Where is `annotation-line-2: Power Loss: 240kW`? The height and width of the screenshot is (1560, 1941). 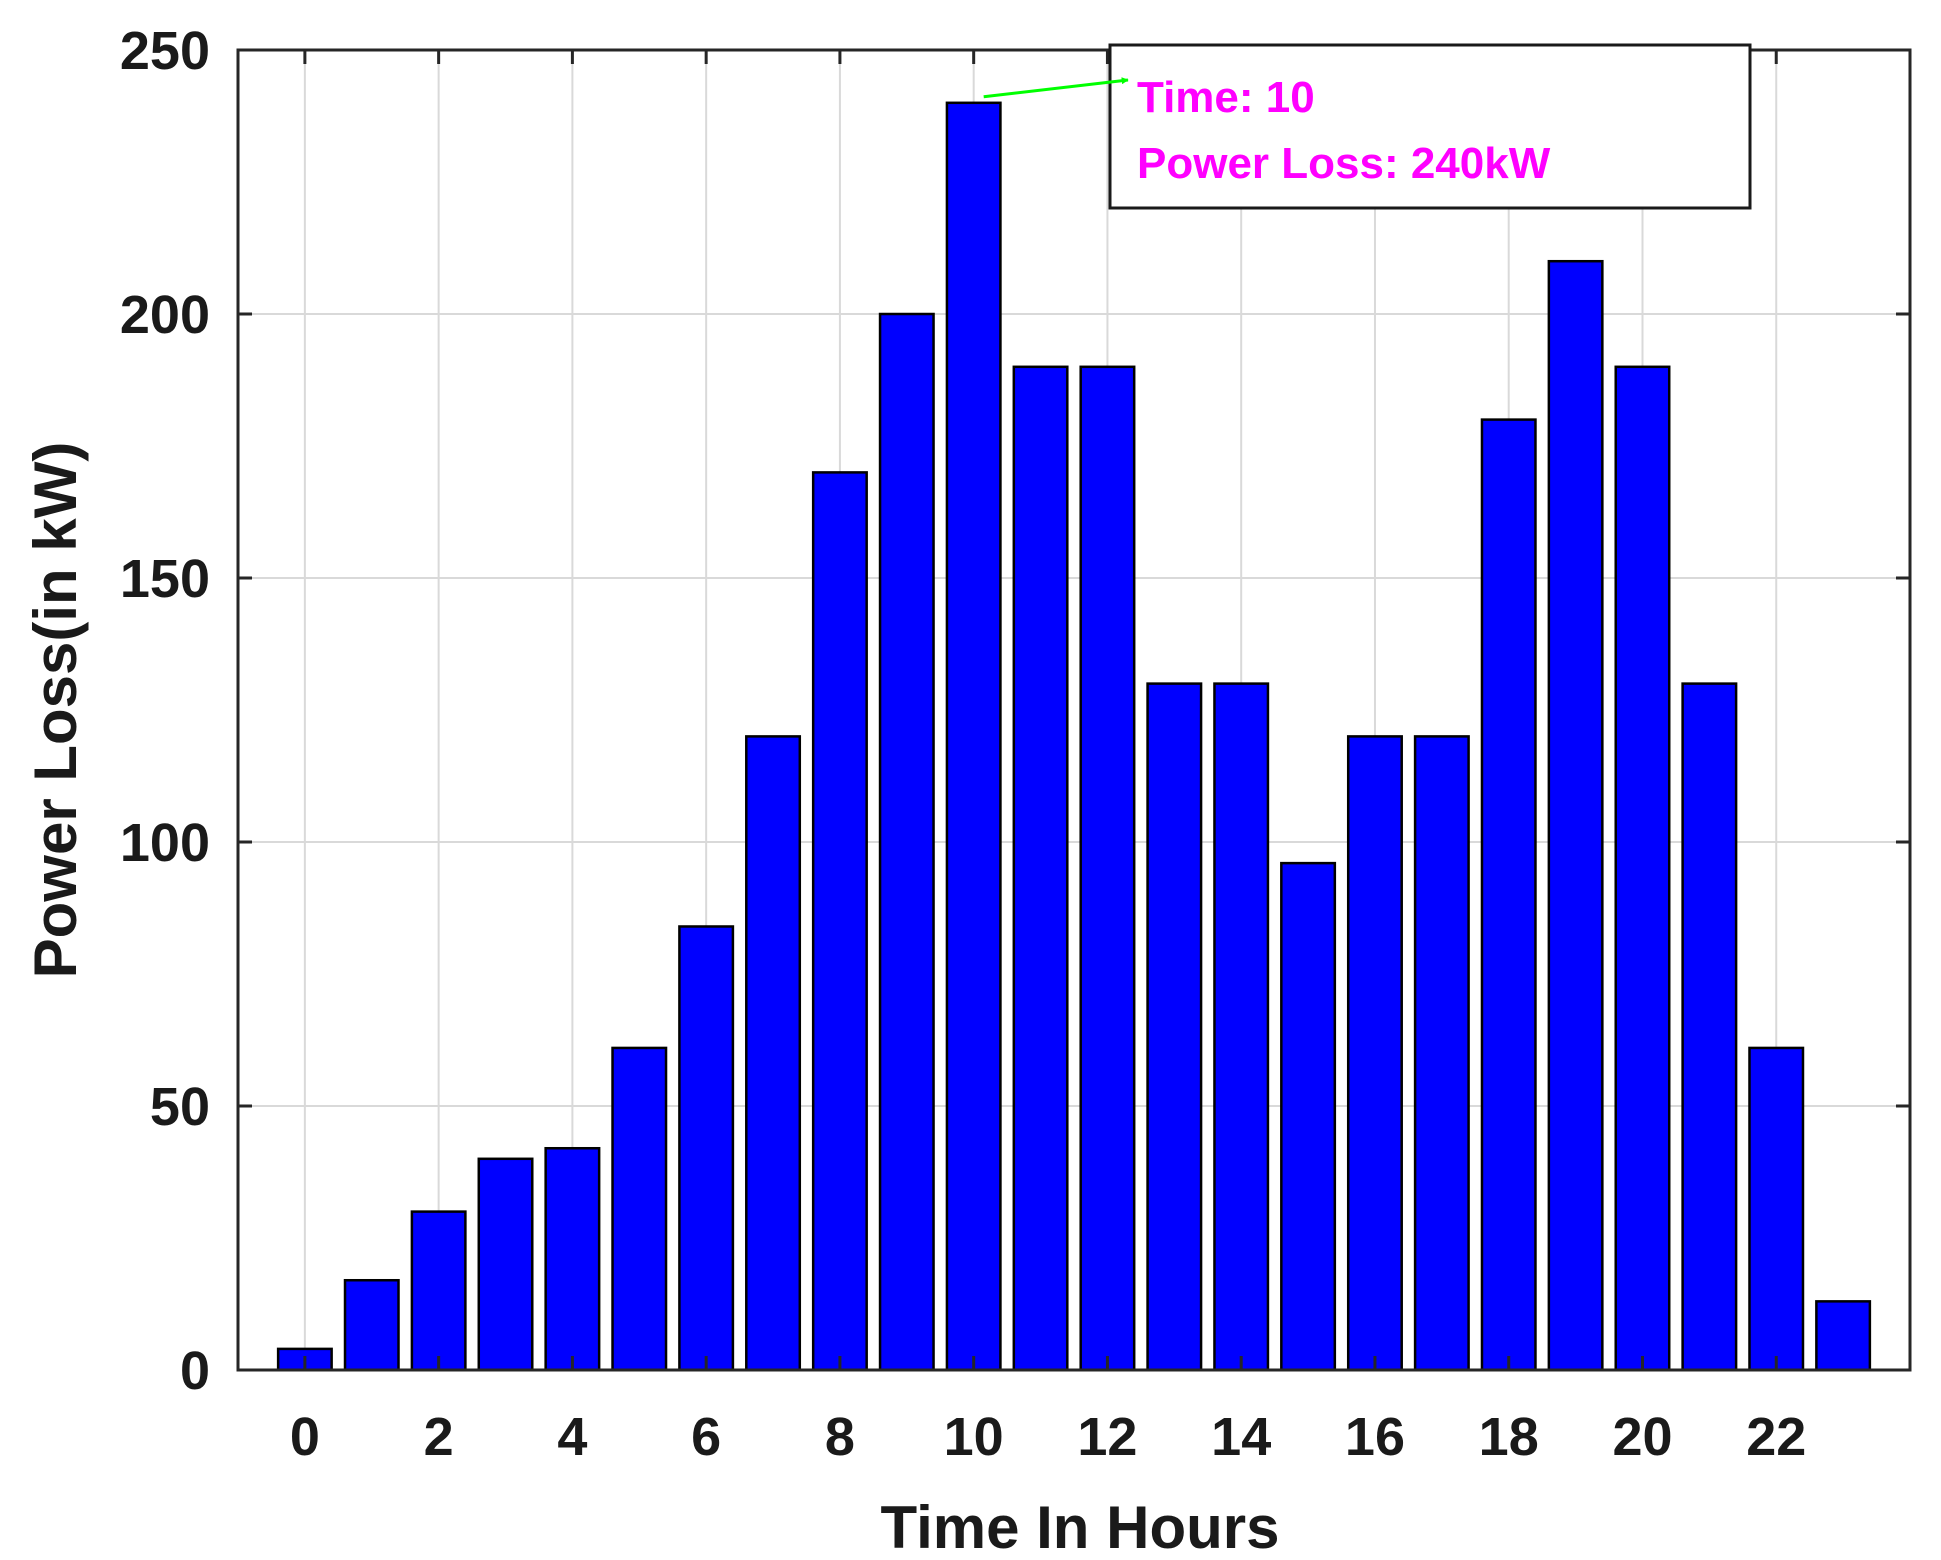 annotation-line-2: Power Loss: 240kW is located at coordinates (1344, 163).